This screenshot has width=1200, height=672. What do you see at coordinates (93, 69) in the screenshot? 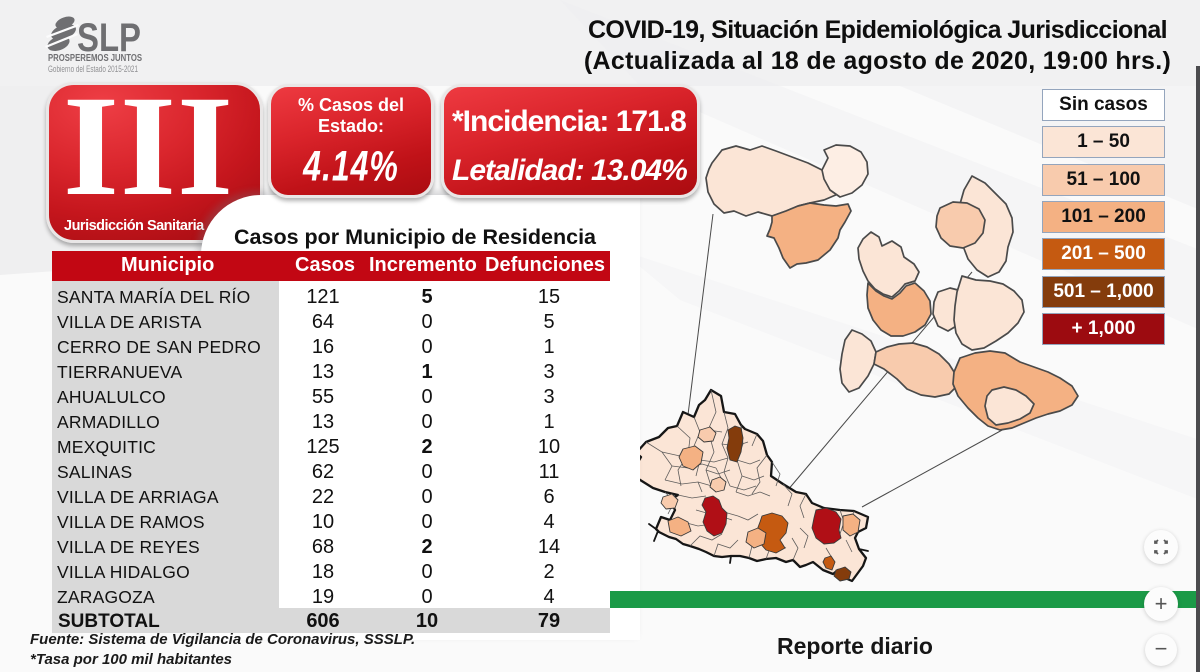
I see `svg-text: Gobierno del Estado 2015-2021` at bounding box center [93, 69].